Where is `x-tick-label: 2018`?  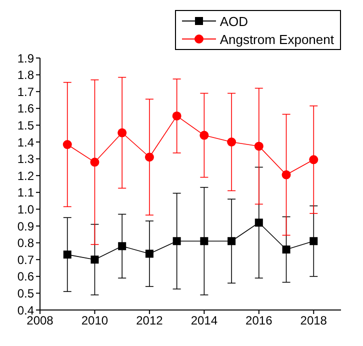 x-tick-label: 2018 is located at coordinates (314, 321).